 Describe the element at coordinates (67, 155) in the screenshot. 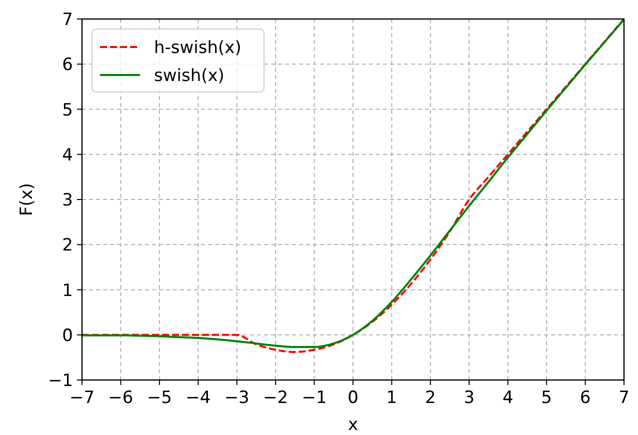

I see `y-tick-label: 4` at that location.